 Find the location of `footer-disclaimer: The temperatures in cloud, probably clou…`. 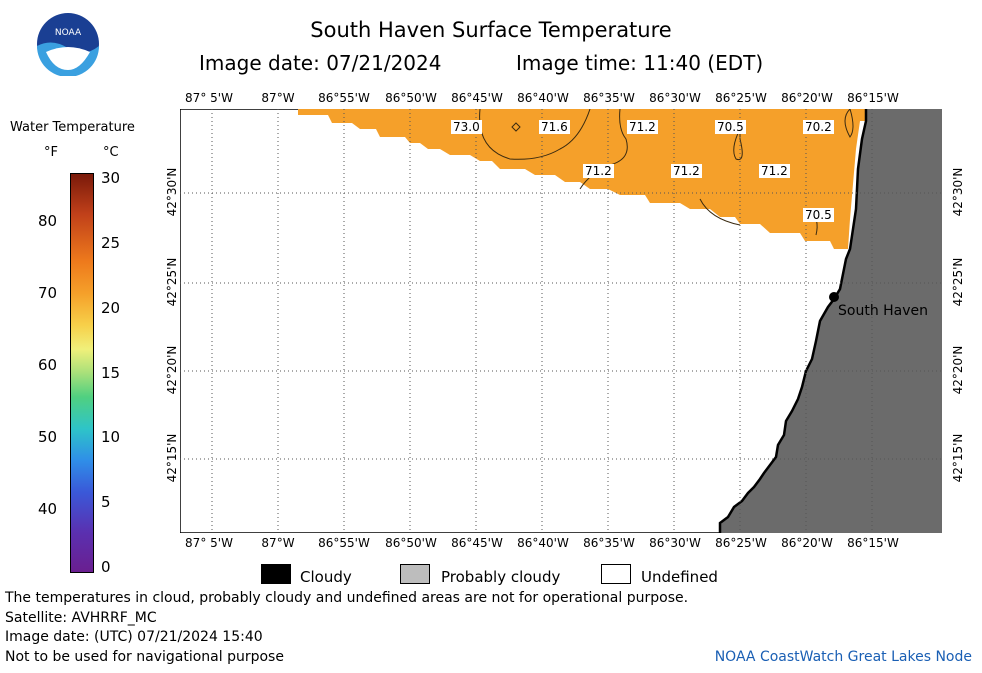

footer-disclaimer: The temperatures in cloud, probably clou… is located at coordinates (347, 598).